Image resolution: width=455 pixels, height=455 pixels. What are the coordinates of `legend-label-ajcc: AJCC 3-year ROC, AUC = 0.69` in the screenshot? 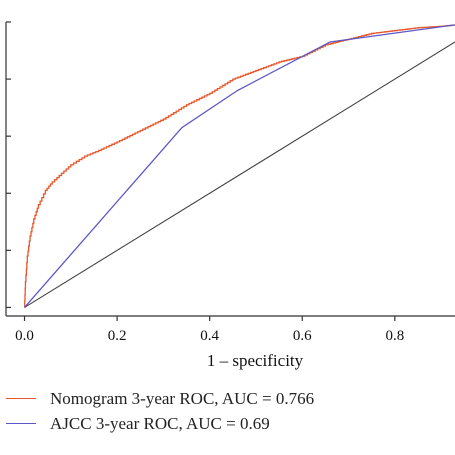 It's located at (160, 423).